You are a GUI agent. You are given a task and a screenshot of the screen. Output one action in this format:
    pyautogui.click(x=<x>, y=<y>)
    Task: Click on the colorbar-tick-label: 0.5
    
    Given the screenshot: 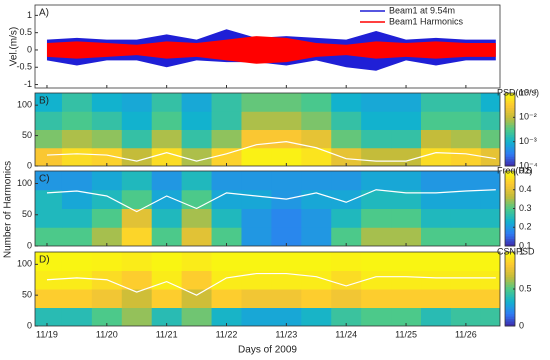 What is the action you would take?
    pyautogui.click(x=525, y=288)
    